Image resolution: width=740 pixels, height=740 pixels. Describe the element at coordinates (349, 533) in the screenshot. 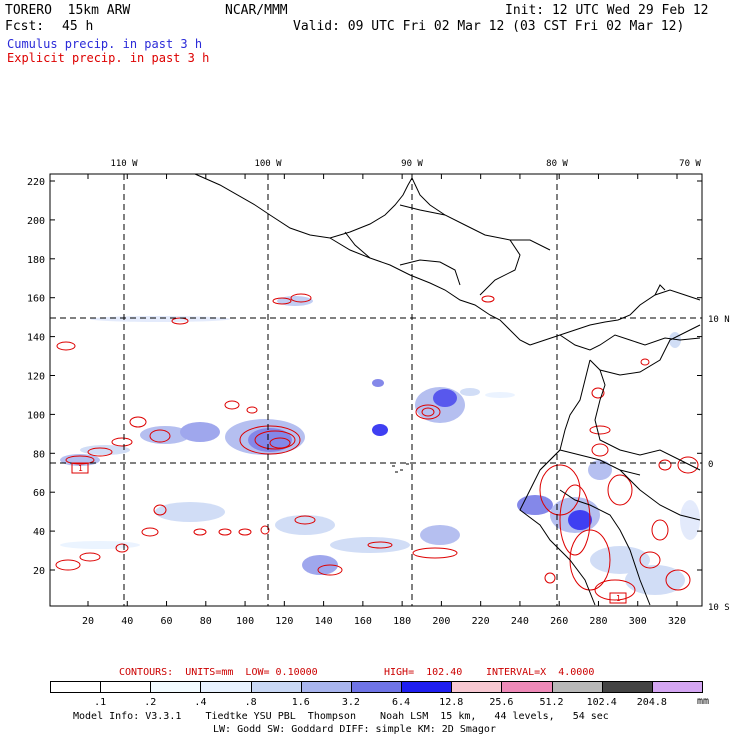

I see `point-markers` at that location.